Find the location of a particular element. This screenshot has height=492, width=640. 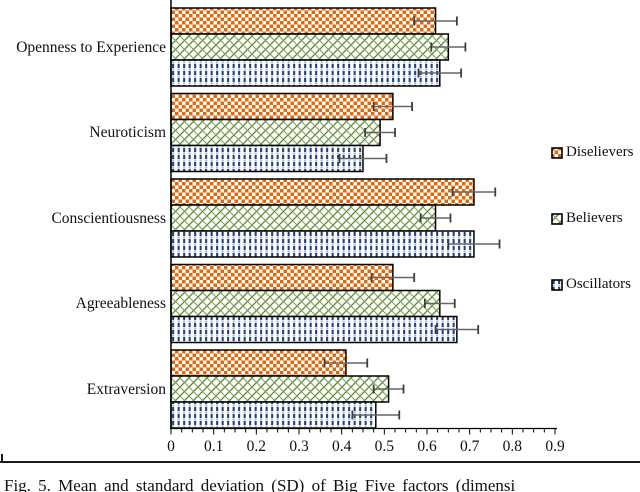

legend-item-diselievers: Diselievers is located at coordinates (592, 152).